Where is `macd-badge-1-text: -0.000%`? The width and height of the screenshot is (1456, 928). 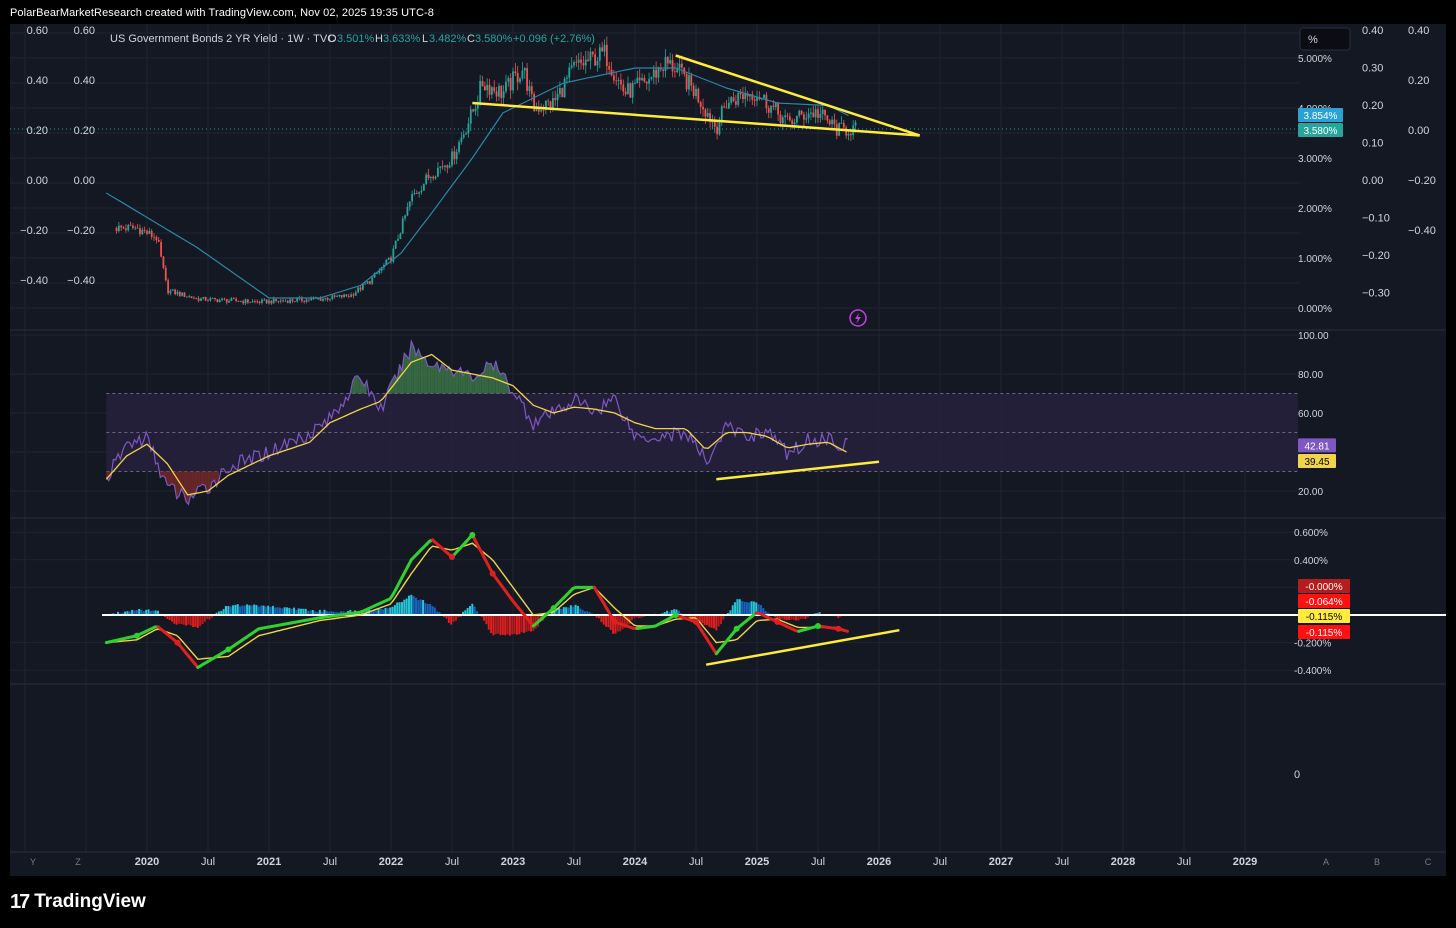 macd-badge-1-text: -0.000% is located at coordinates (1323, 587).